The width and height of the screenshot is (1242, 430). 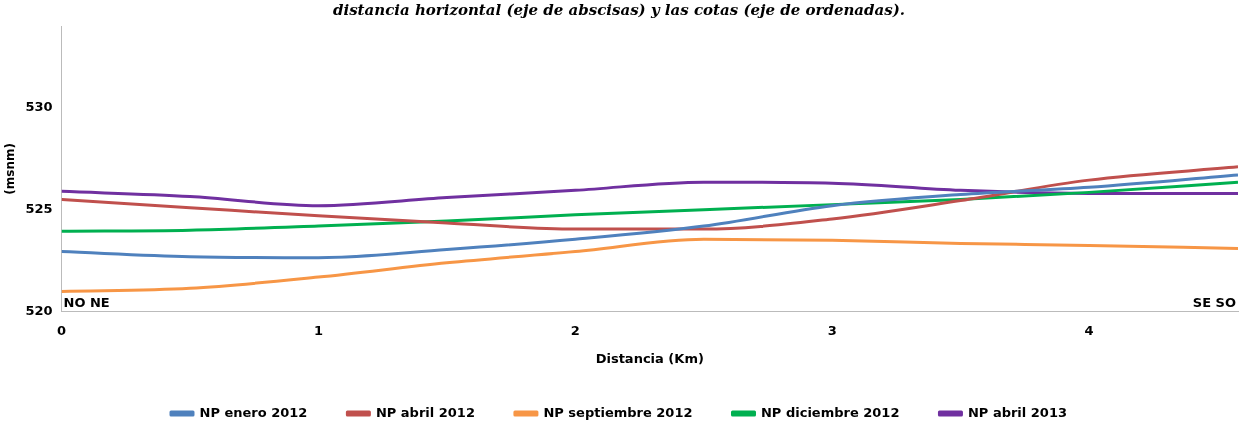 What do you see at coordinates (830, 412) in the screenshot?
I see `legend-label: NP diciembre 2012` at bounding box center [830, 412].